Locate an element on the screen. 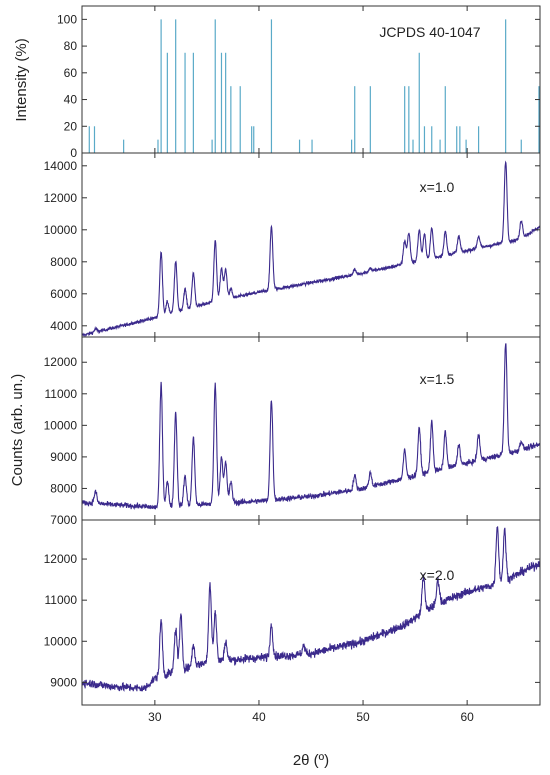 This screenshot has width=550, height=775. y-tick-label-2-4: 11000 is located at coordinates (61, 394).